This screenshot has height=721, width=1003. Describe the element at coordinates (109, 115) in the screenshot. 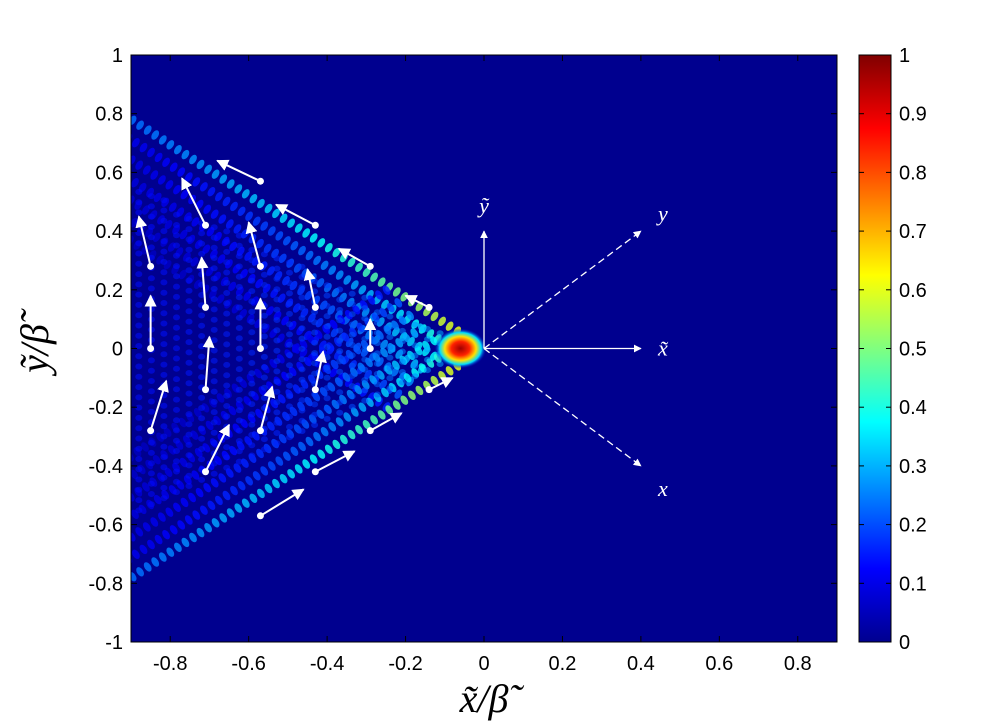

I see `y-tick-label: 0.8` at that location.